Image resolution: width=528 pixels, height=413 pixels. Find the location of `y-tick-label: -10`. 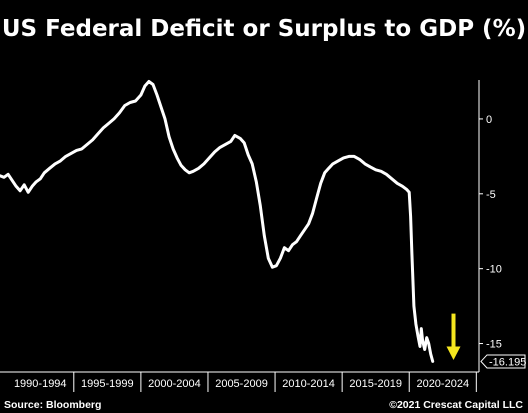

y-tick-label: -10 is located at coordinates (494, 270).